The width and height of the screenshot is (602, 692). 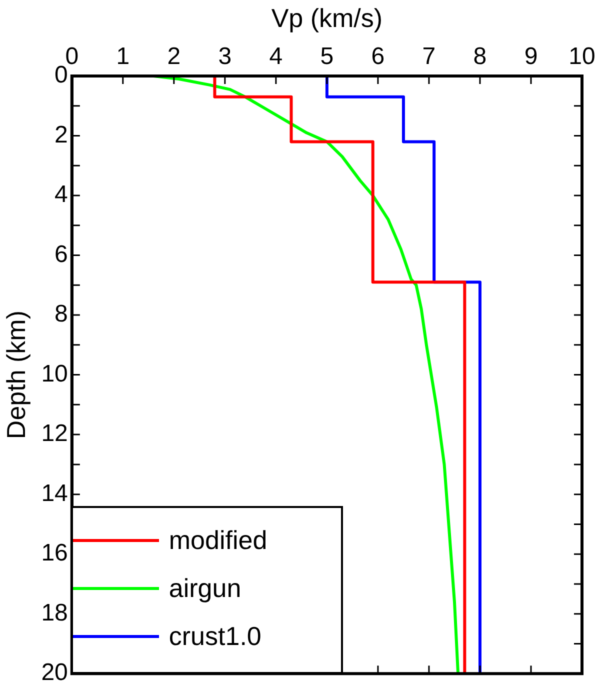 I want to click on y-tick-label: 10, so click(x=54, y=374).